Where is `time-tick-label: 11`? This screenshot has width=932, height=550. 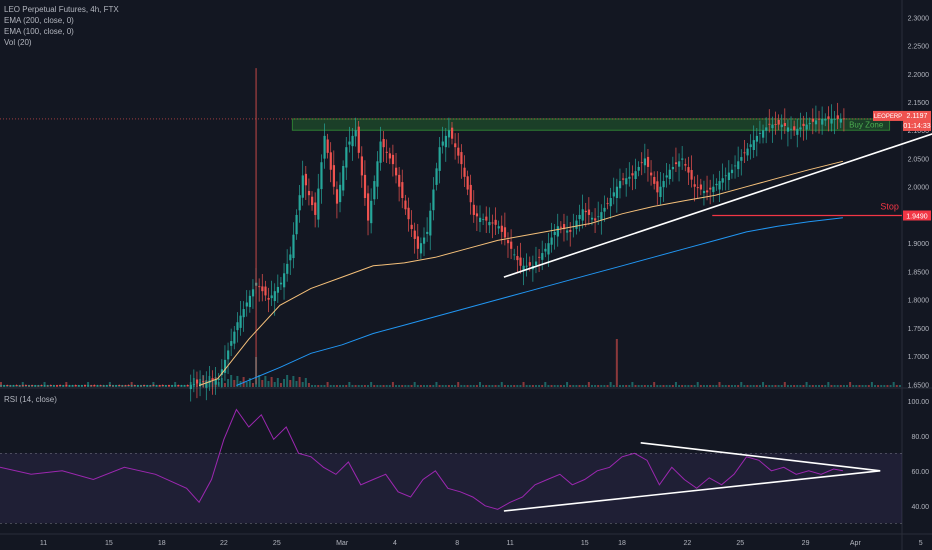 time-tick-label: 11 is located at coordinates (43, 543).